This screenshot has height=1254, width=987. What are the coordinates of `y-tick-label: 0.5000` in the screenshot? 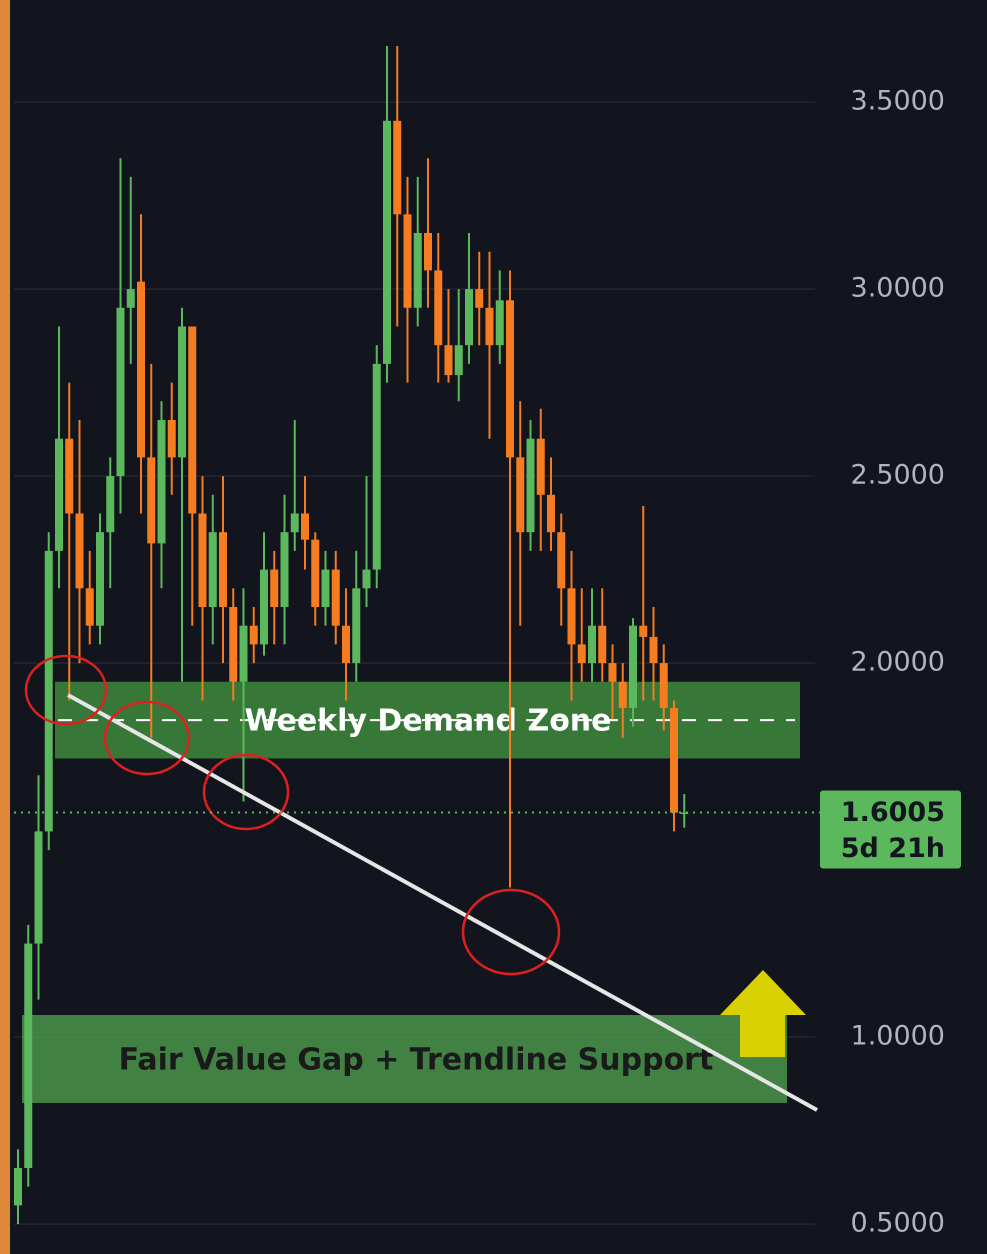 It's located at (898, 1223).